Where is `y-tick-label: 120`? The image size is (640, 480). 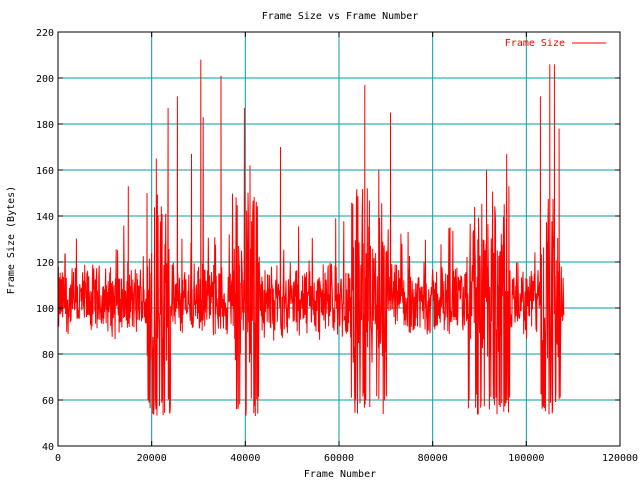 y-tick-label: 120 is located at coordinates (45, 263).